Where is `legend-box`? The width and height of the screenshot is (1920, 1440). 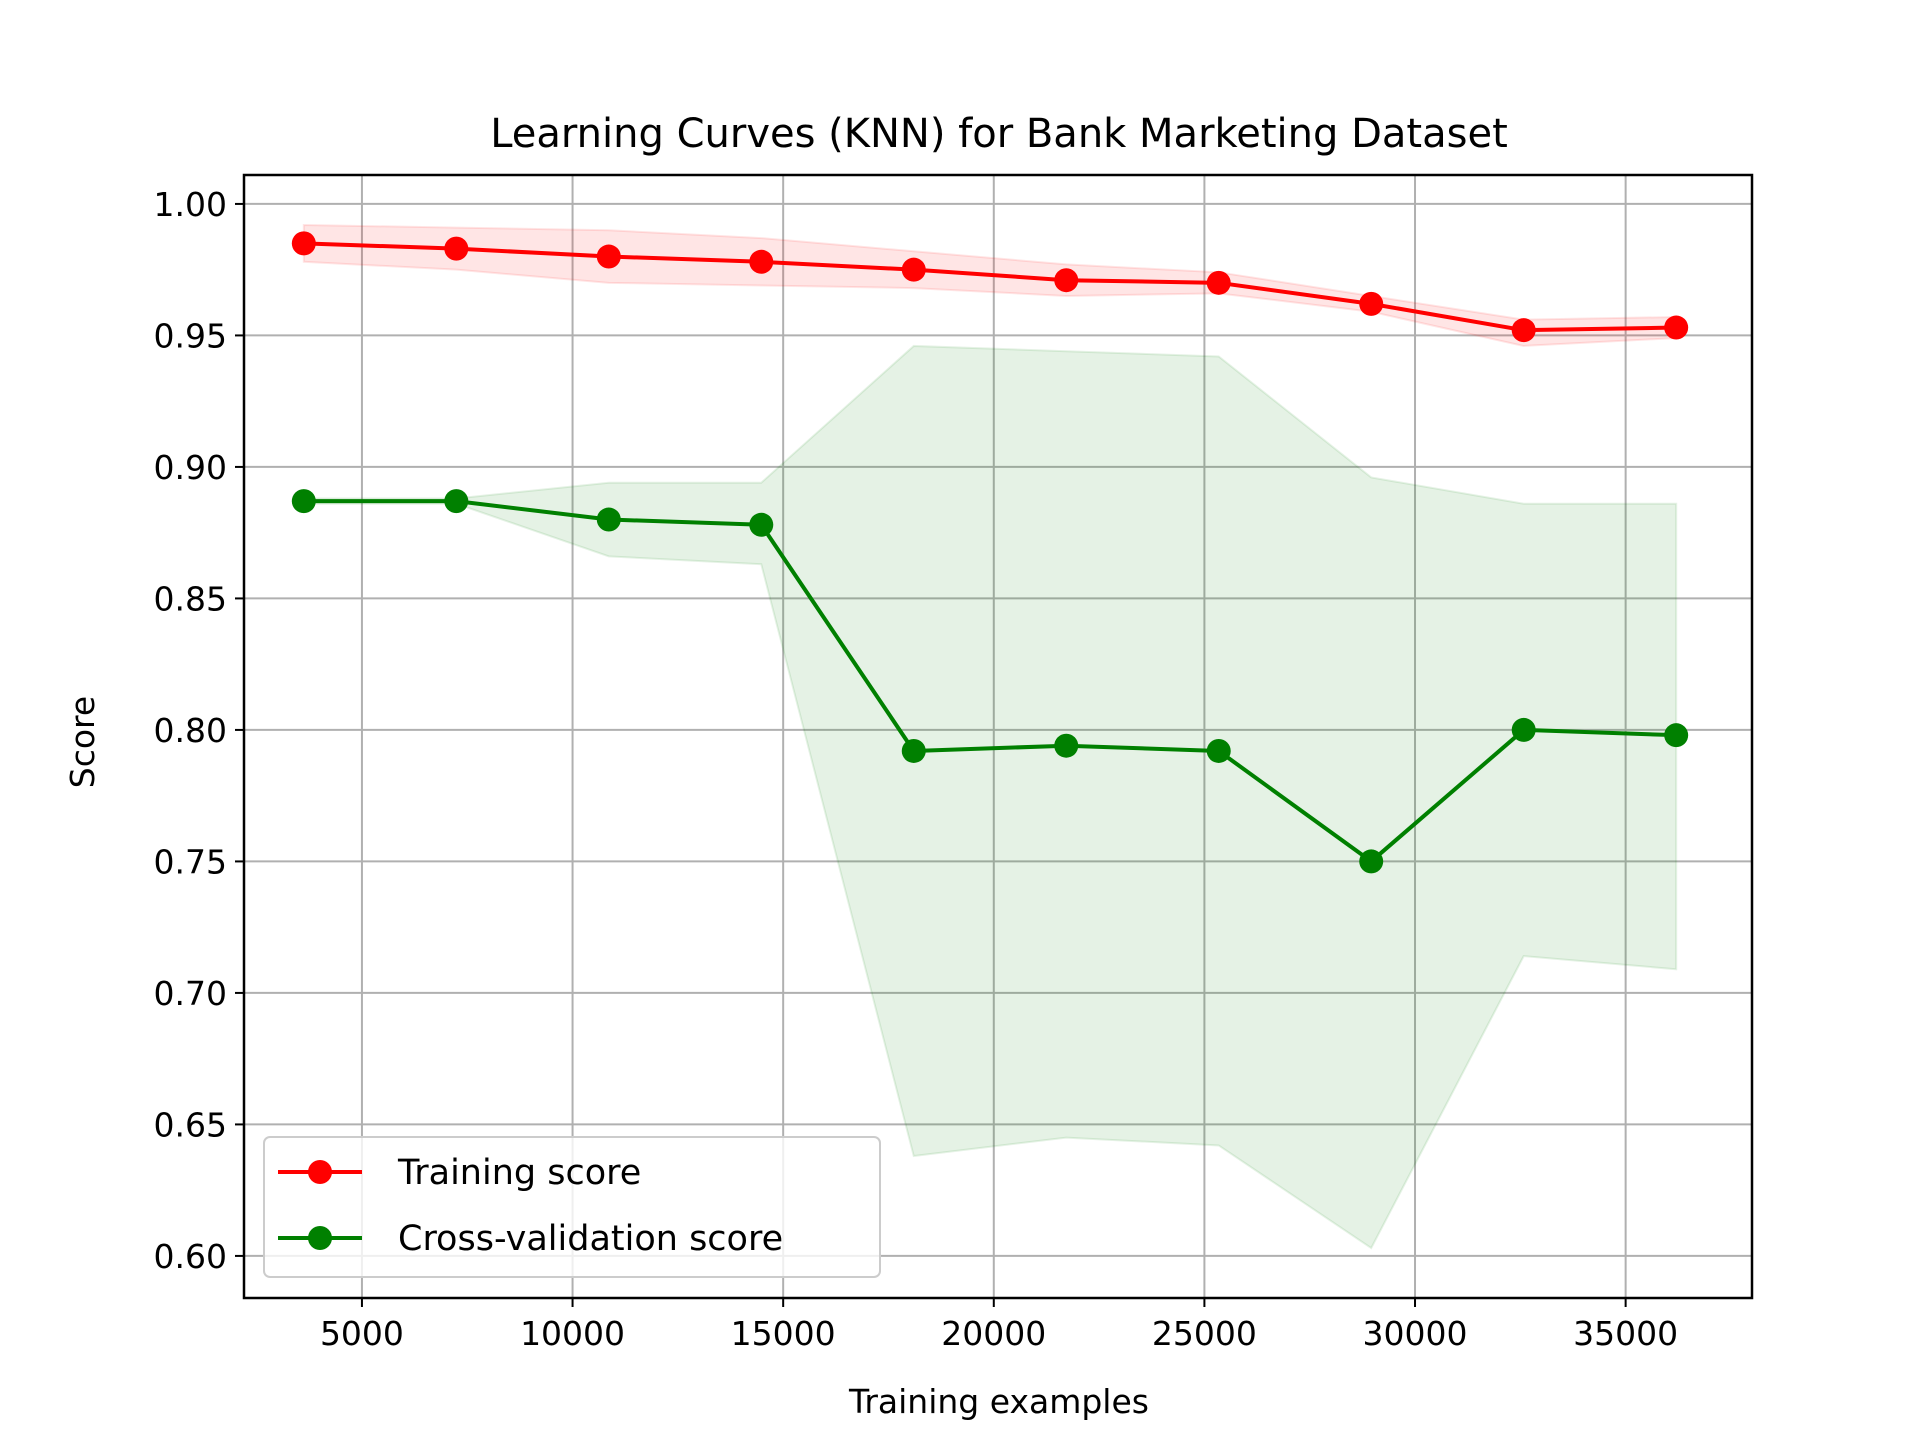
legend-box is located at coordinates (572, 1207).